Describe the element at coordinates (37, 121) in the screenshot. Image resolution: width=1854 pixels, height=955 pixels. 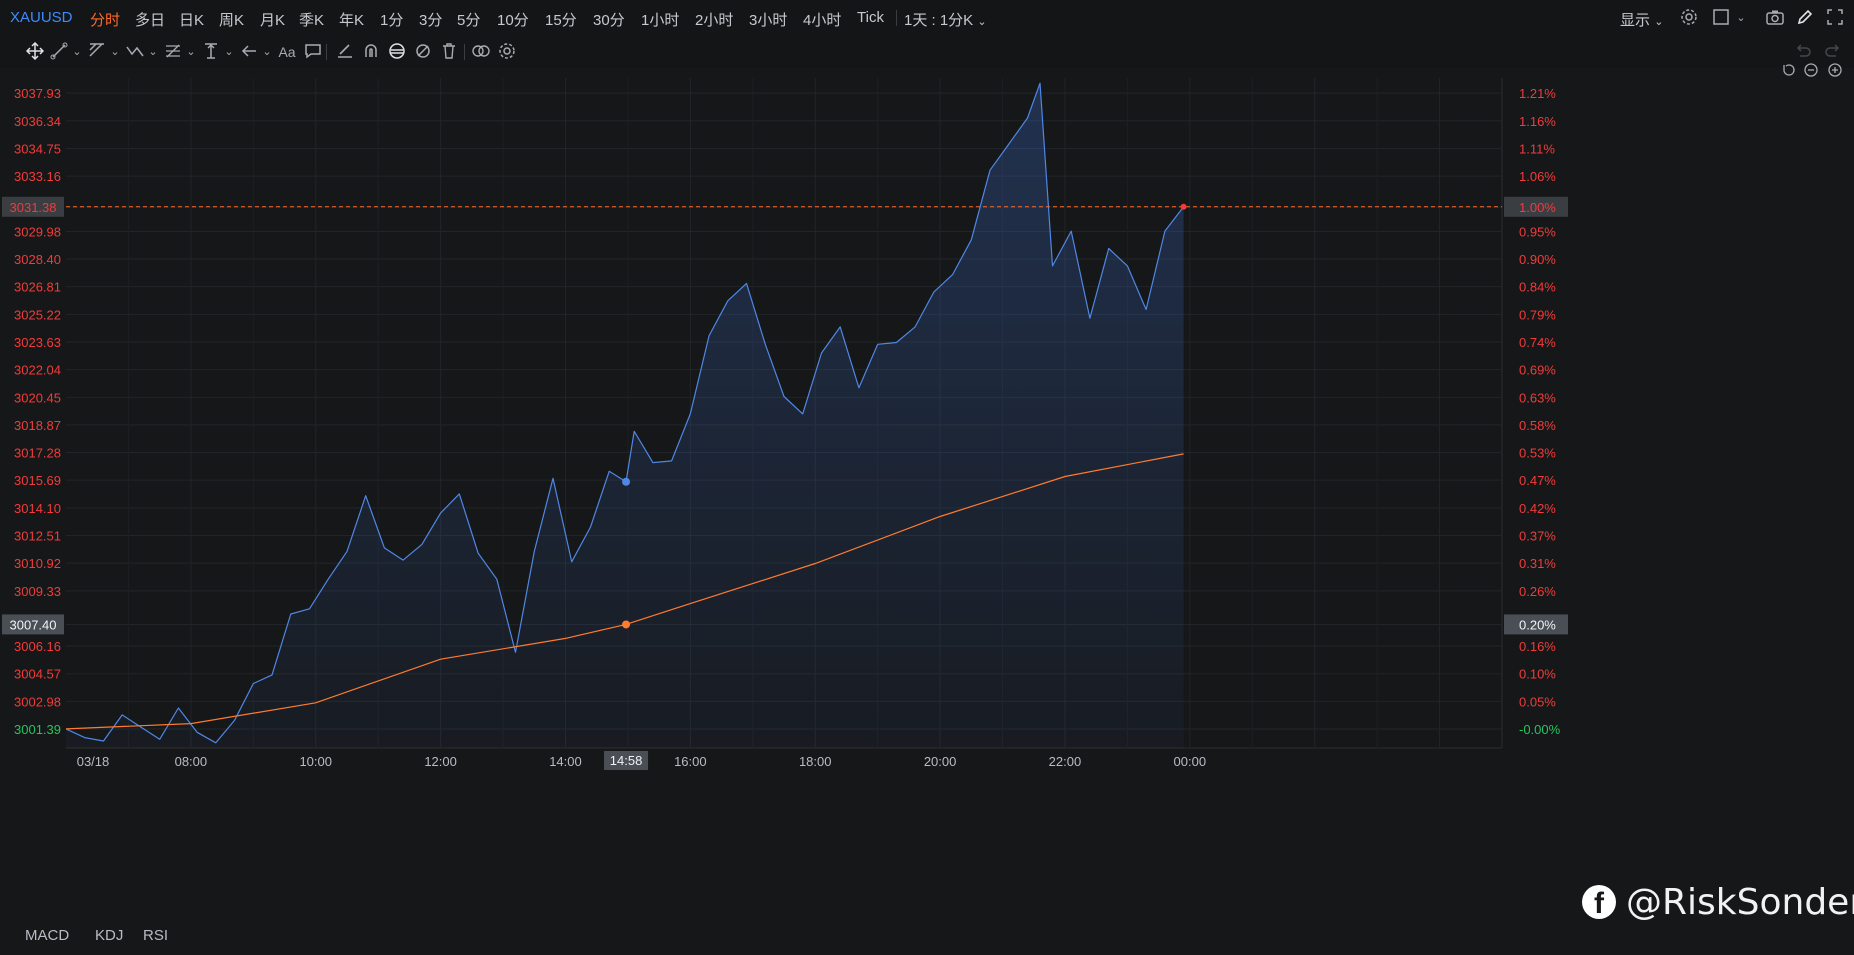
I see `y-tick-label: 3036.34` at that location.